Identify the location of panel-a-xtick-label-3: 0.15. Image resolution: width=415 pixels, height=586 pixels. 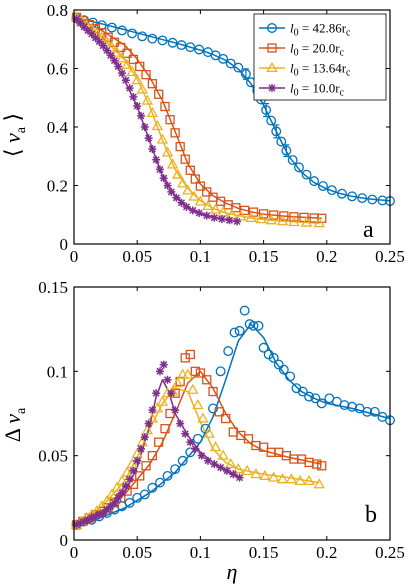
(264, 256).